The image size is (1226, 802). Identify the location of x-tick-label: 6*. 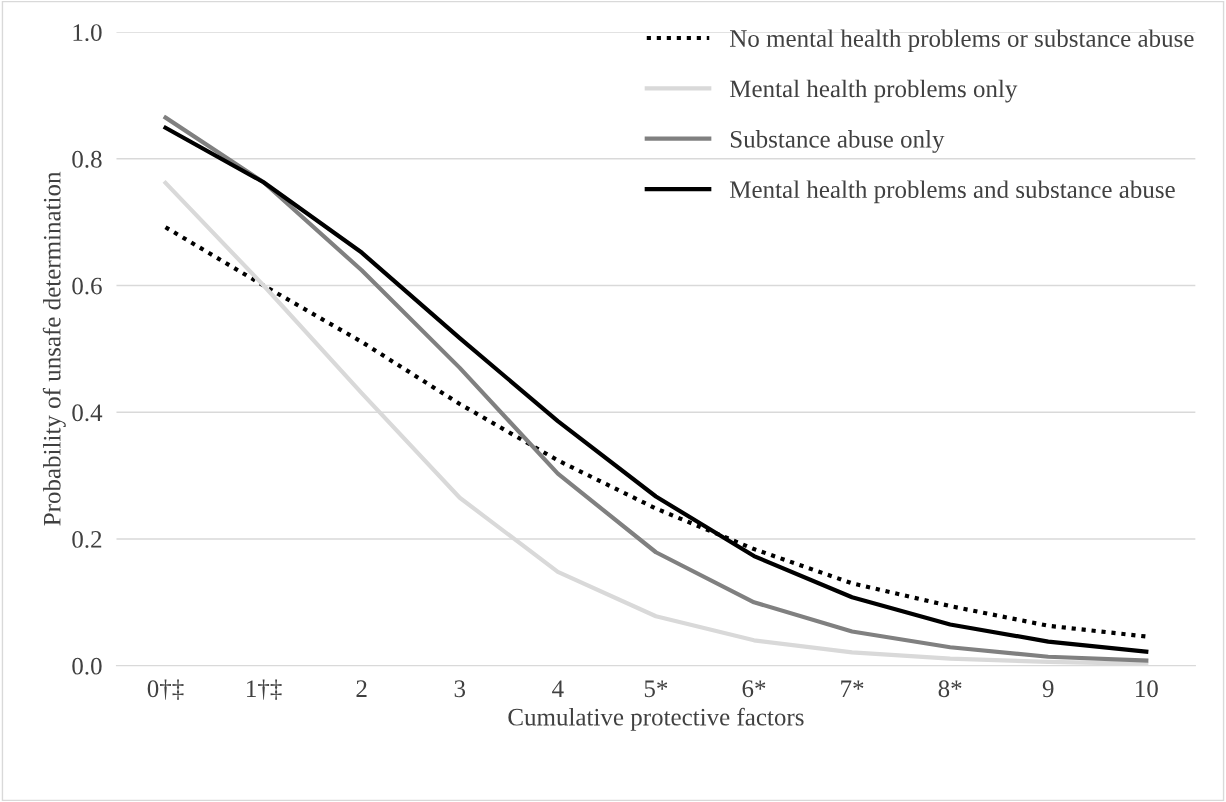
(754, 689).